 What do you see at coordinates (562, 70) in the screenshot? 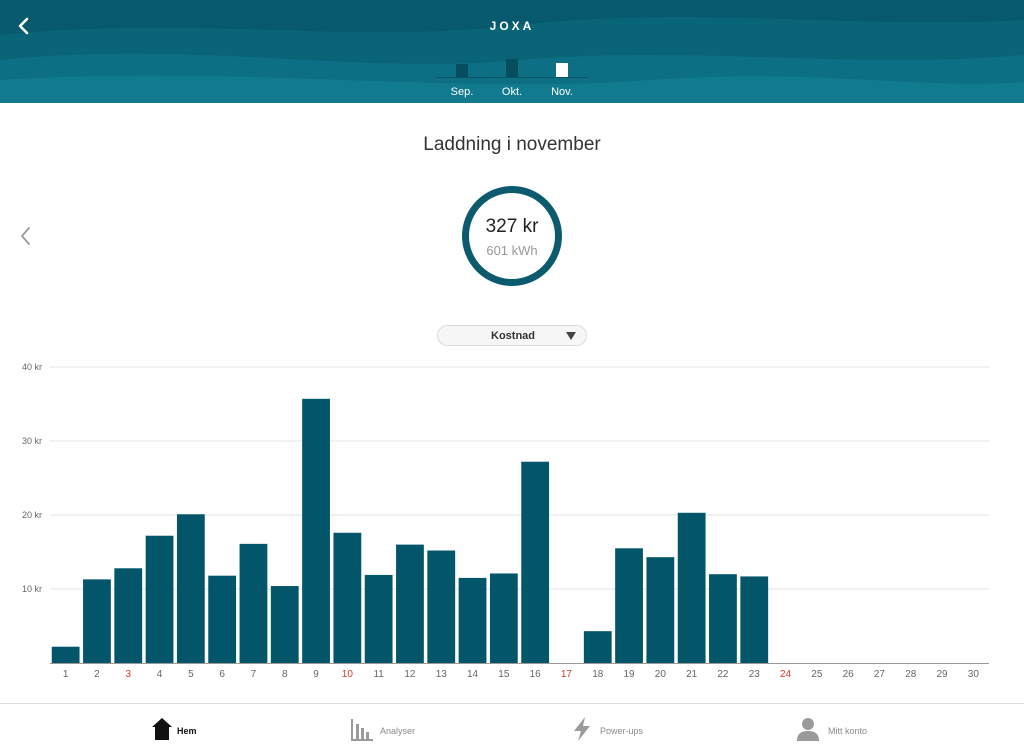
I see `month-bar-nov` at bounding box center [562, 70].